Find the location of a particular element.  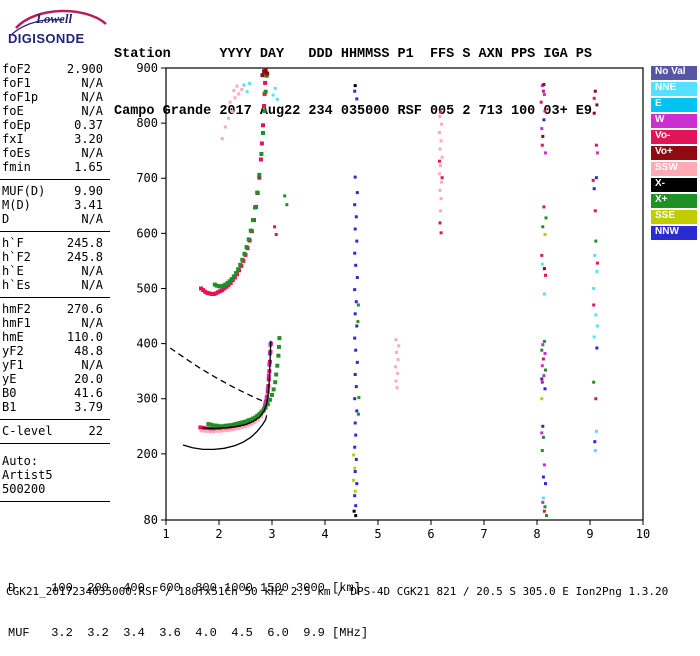

logo-lowell-text: Lowell is located at coordinates (54, 18).